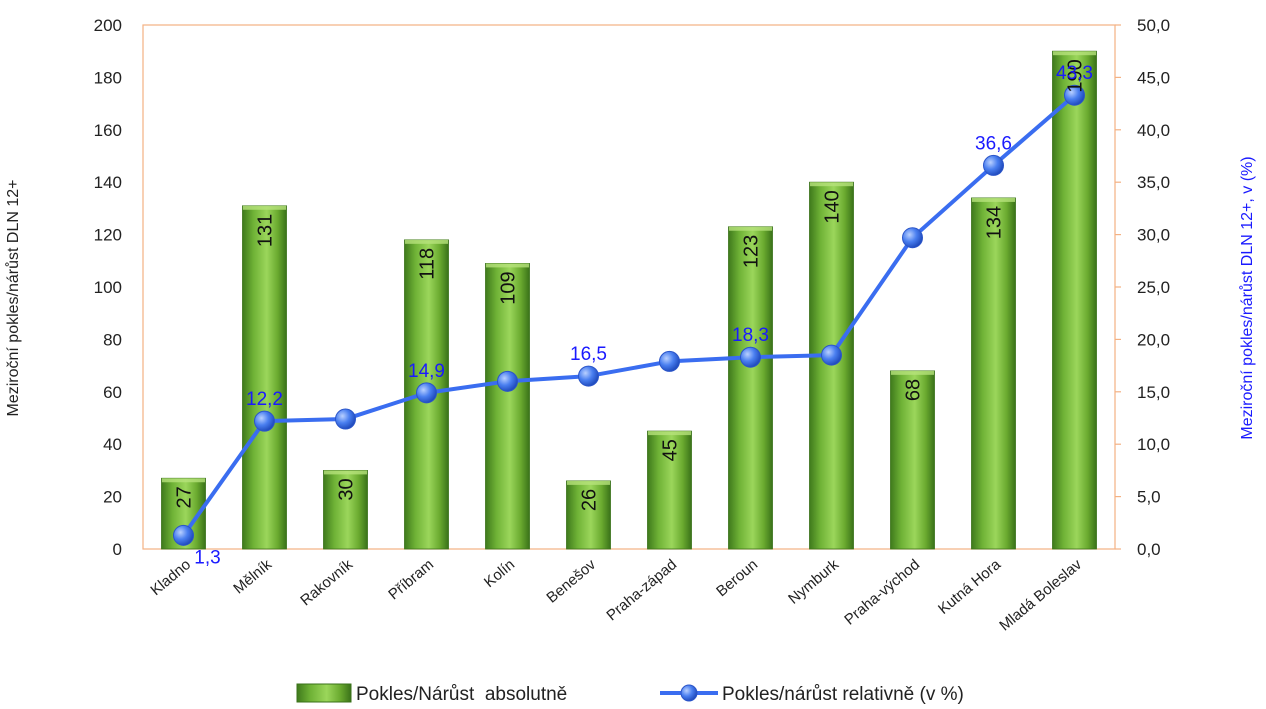 Image resolution: width=1266 pixels, height=709 pixels. What do you see at coordinates (671, 450) in the screenshot?
I see `bar-value-label: 45` at bounding box center [671, 450].